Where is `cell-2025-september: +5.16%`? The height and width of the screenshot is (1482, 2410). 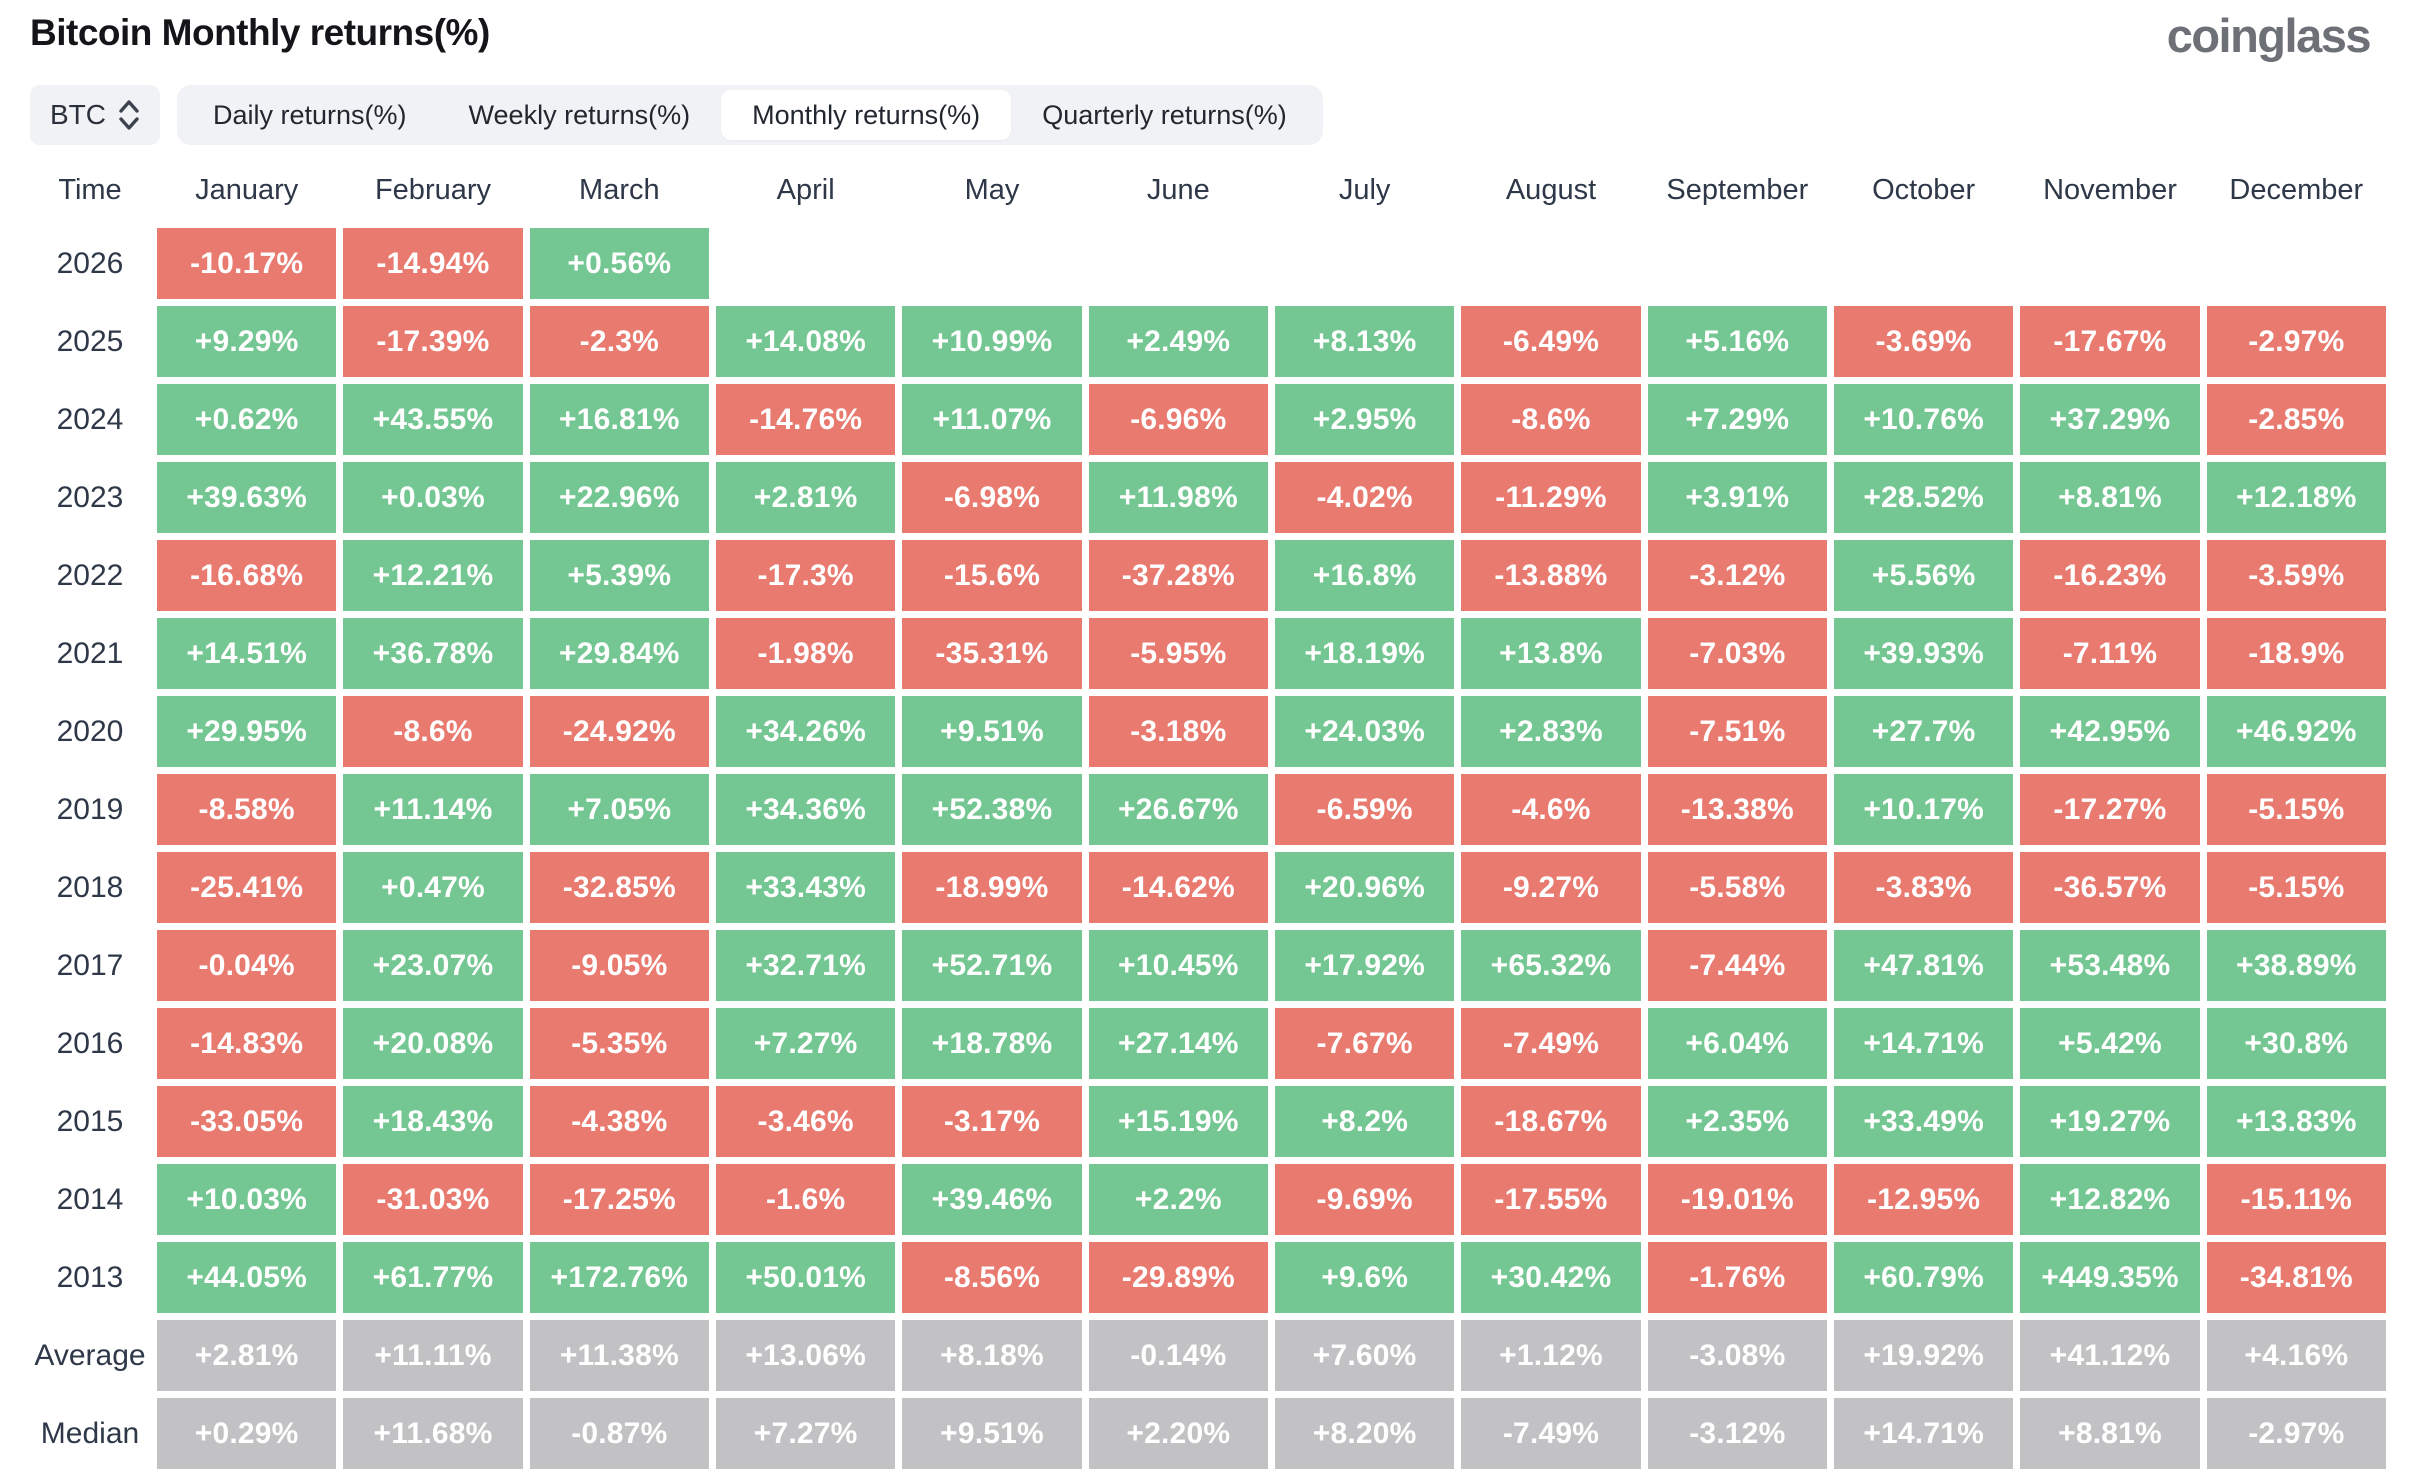
cell-2025-september: +5.16% is located at coordinates (1737, 341).